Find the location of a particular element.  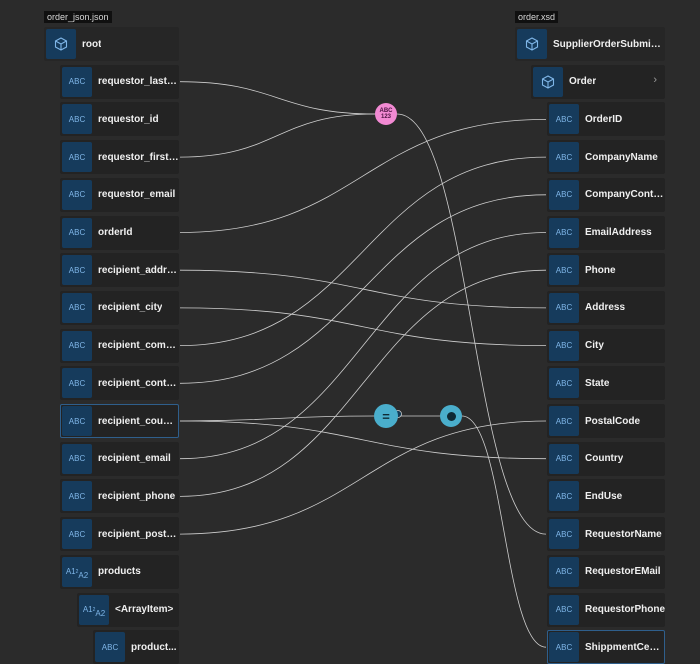

target-field-node-label: Phone is located at coordinates (600, 270).